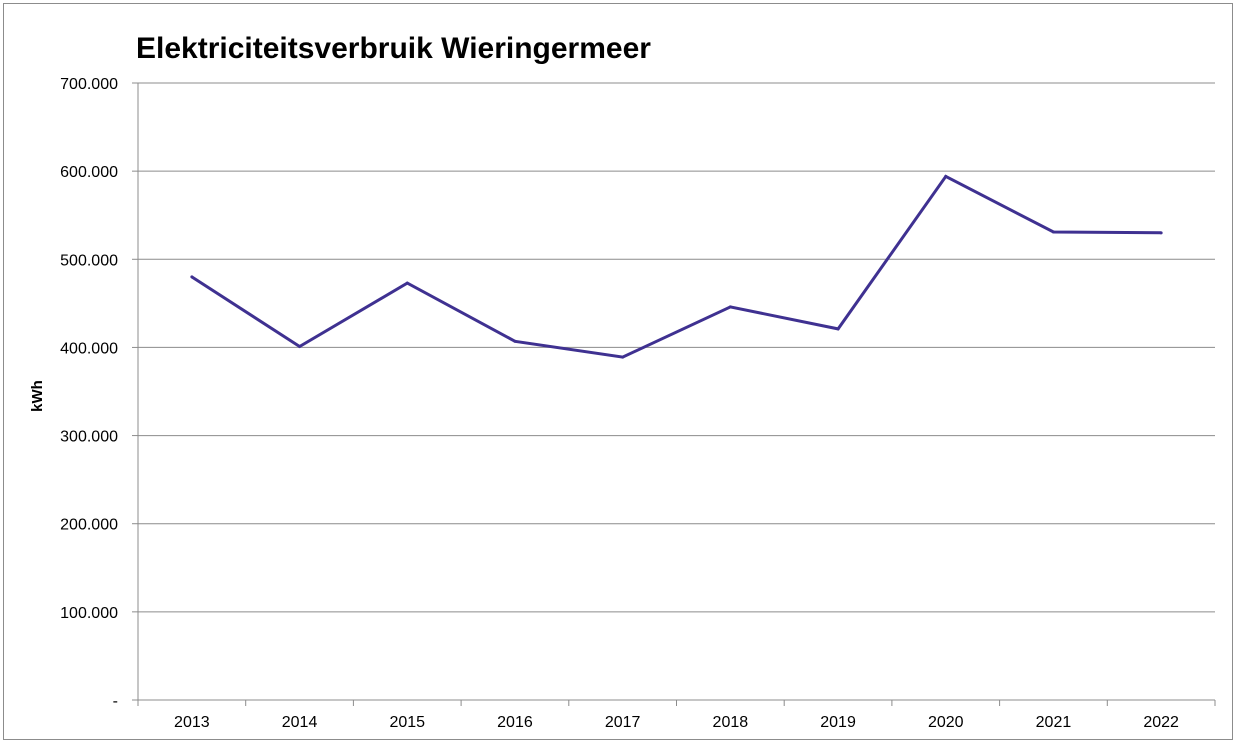  I want to click on y-tick-label: 200.000, so click(89, 525).